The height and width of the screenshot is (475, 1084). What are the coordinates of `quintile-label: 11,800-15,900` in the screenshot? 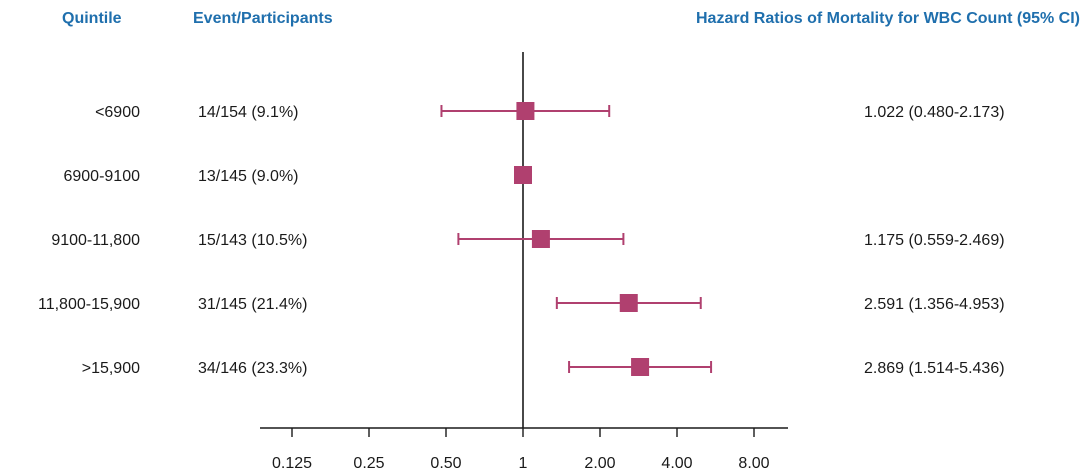 It's located at (89, 304).